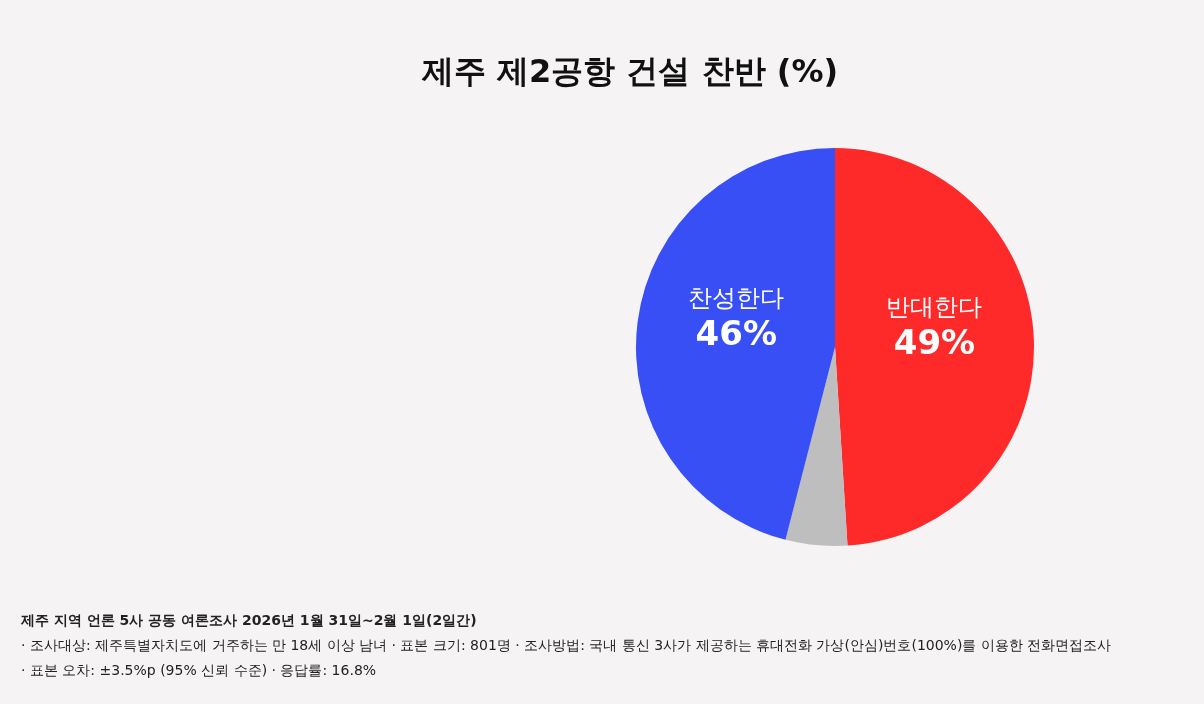 This screenshot has height=704, width=1204. What do you see at coordinates (934, 306) in the screenshot?
I see `slice-label: 반대한다` at bounding box center [934, 306].